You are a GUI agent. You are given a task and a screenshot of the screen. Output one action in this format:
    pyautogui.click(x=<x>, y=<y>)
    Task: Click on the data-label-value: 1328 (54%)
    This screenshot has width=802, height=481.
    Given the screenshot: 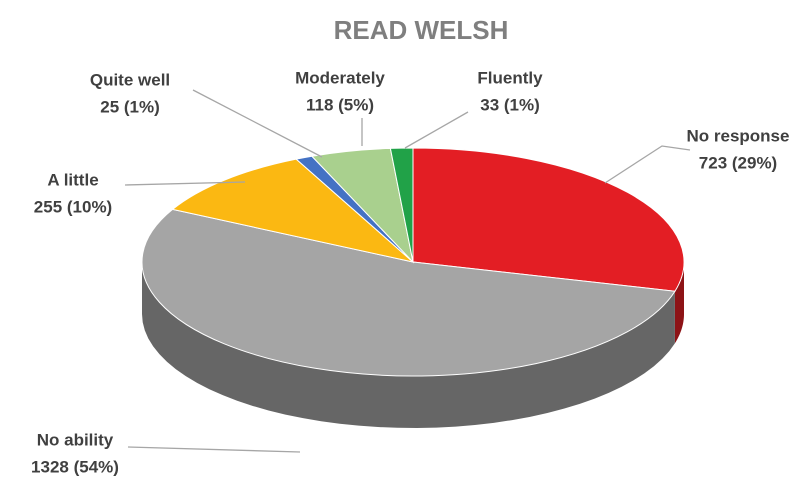 What is the action you would take?
    pyautogui.click(x=75, y=466)
    